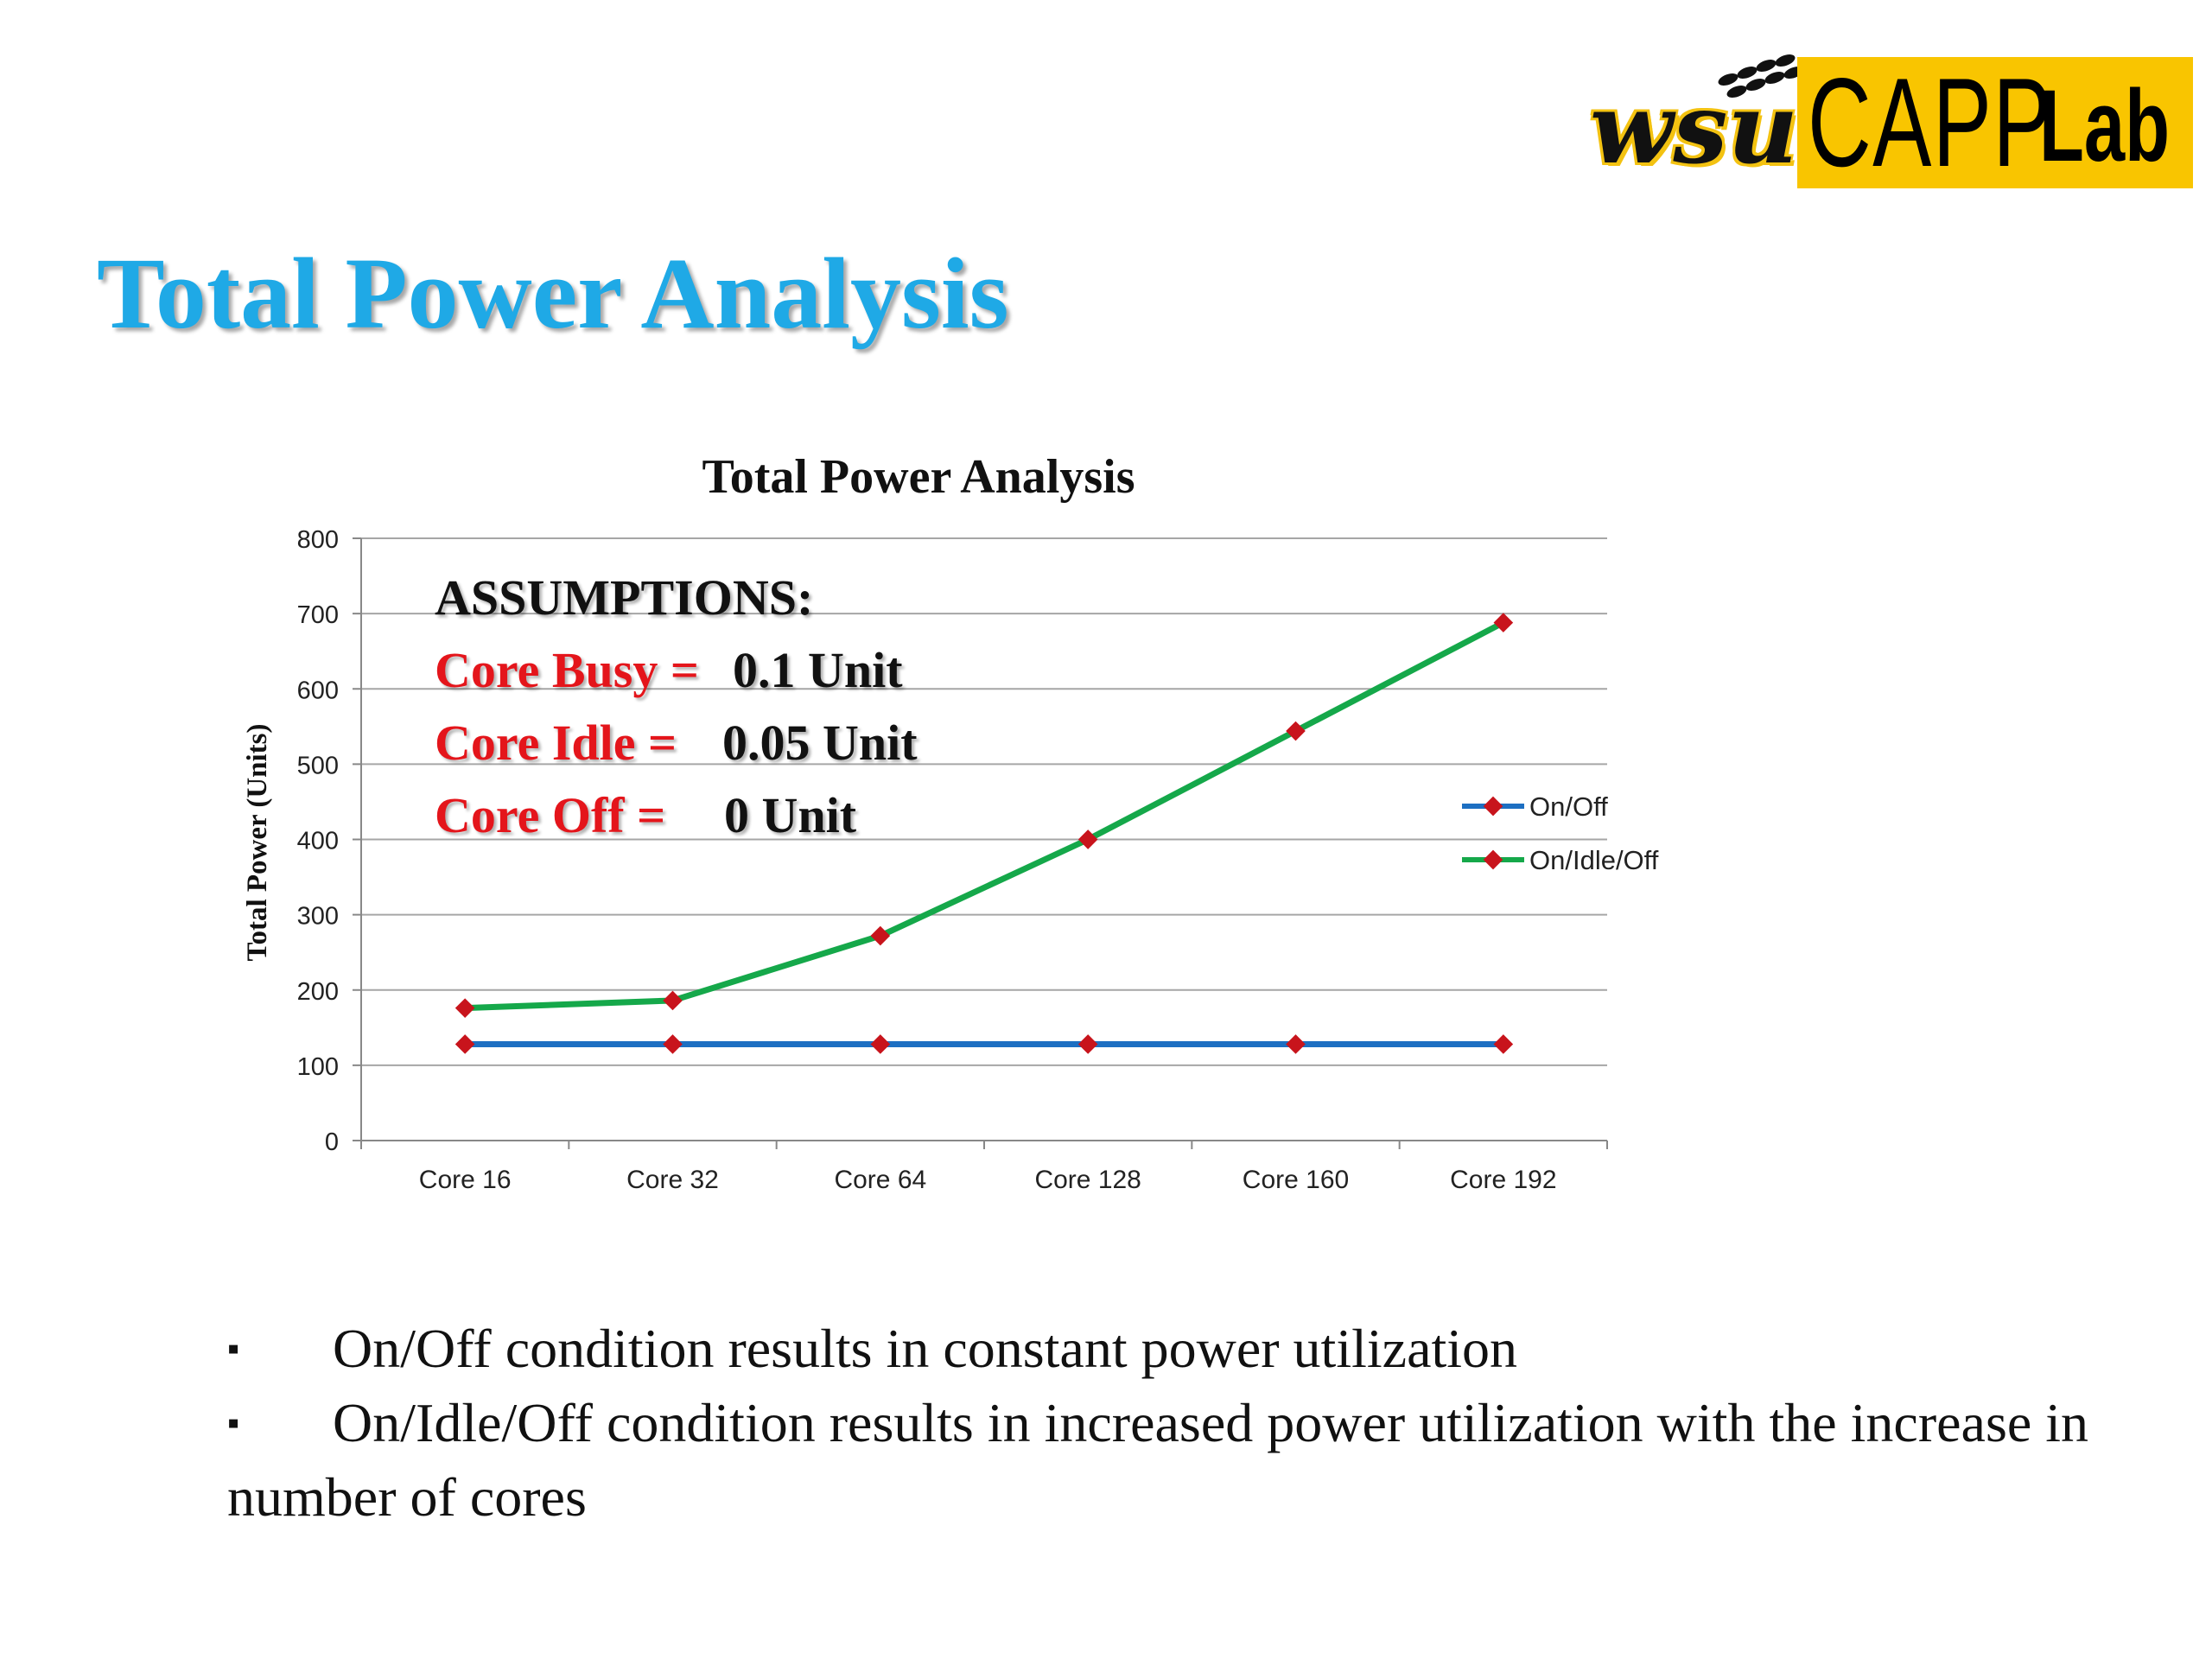 The width and height of the screenshot is (2212, 1659). I want to click on x-tick-label: Core 16, so click(465, 1180).